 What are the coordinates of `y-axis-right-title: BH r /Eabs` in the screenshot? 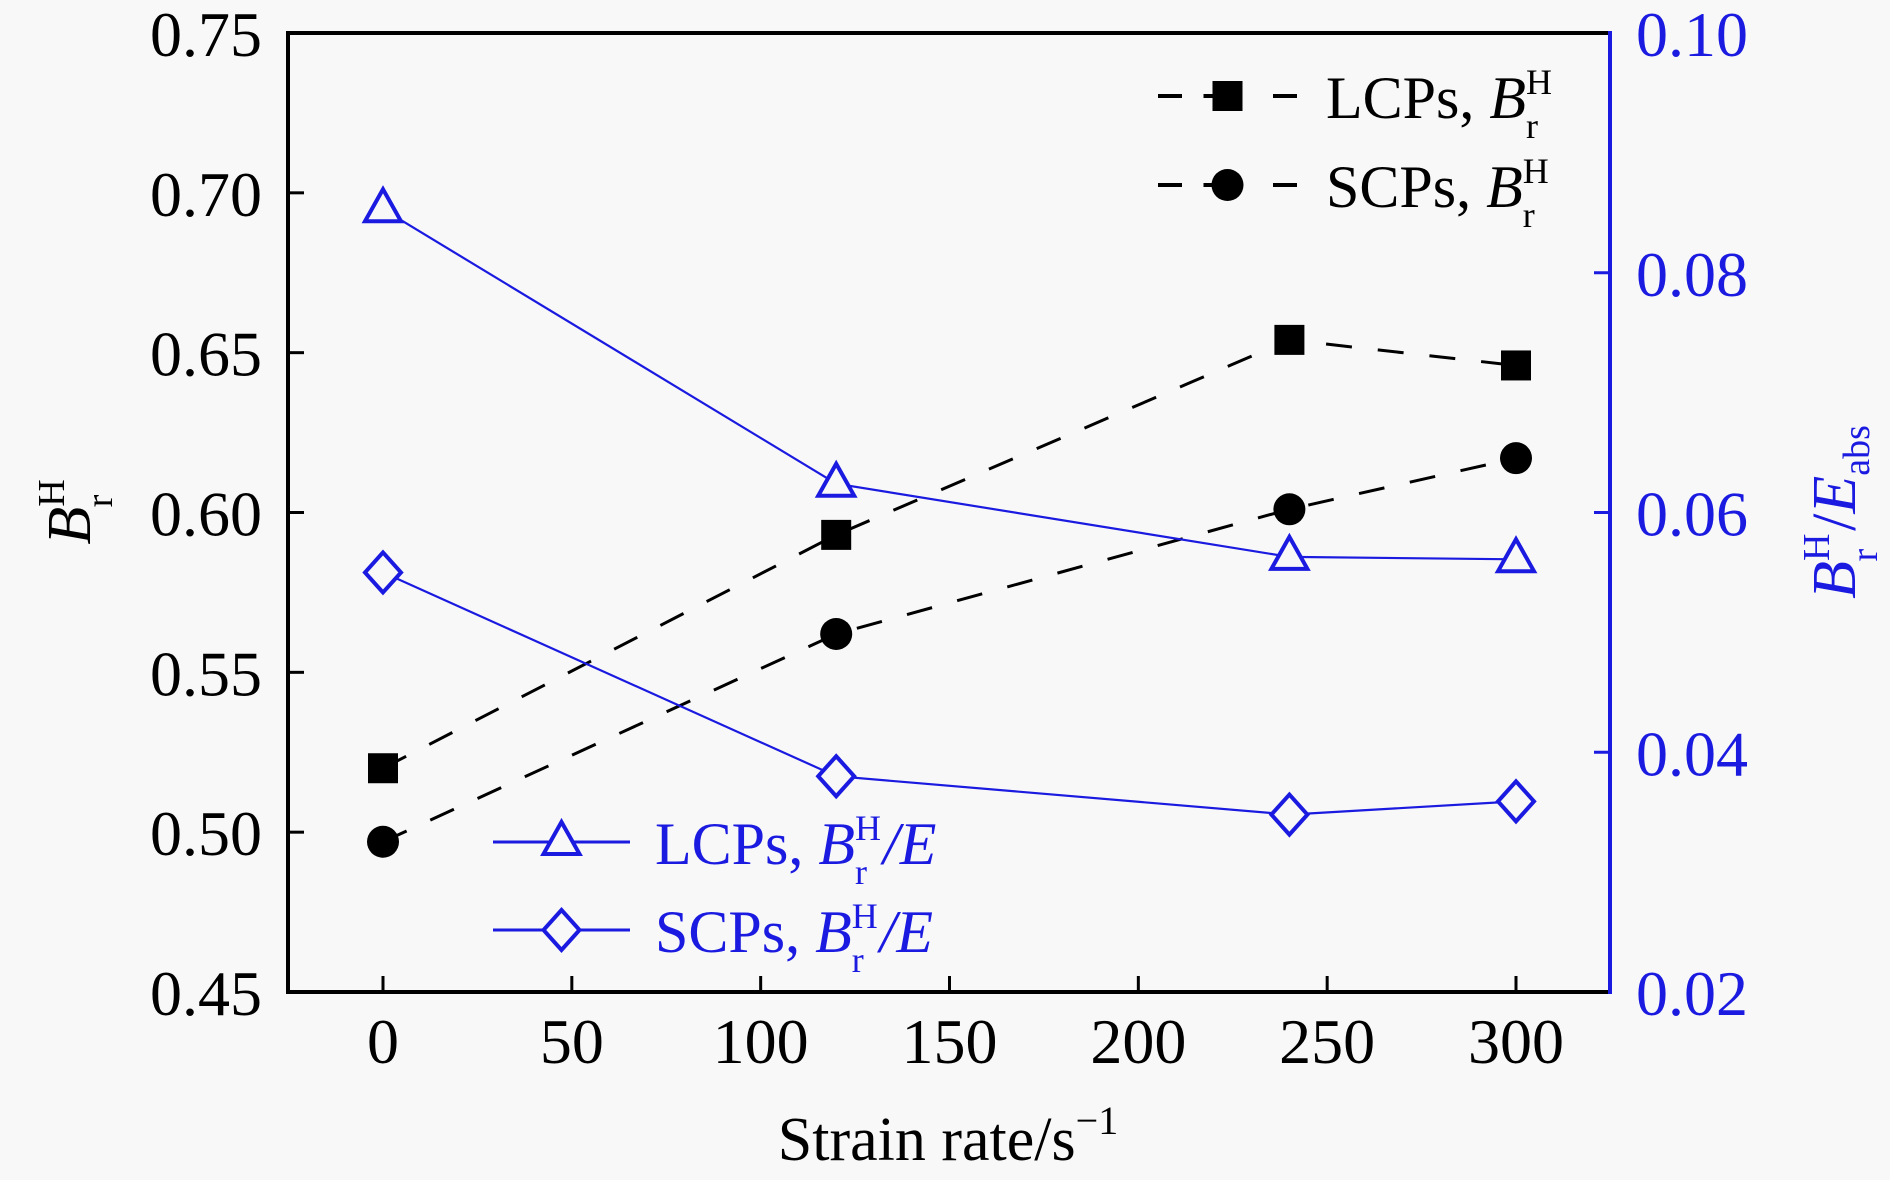 It's located at (1841, 512).